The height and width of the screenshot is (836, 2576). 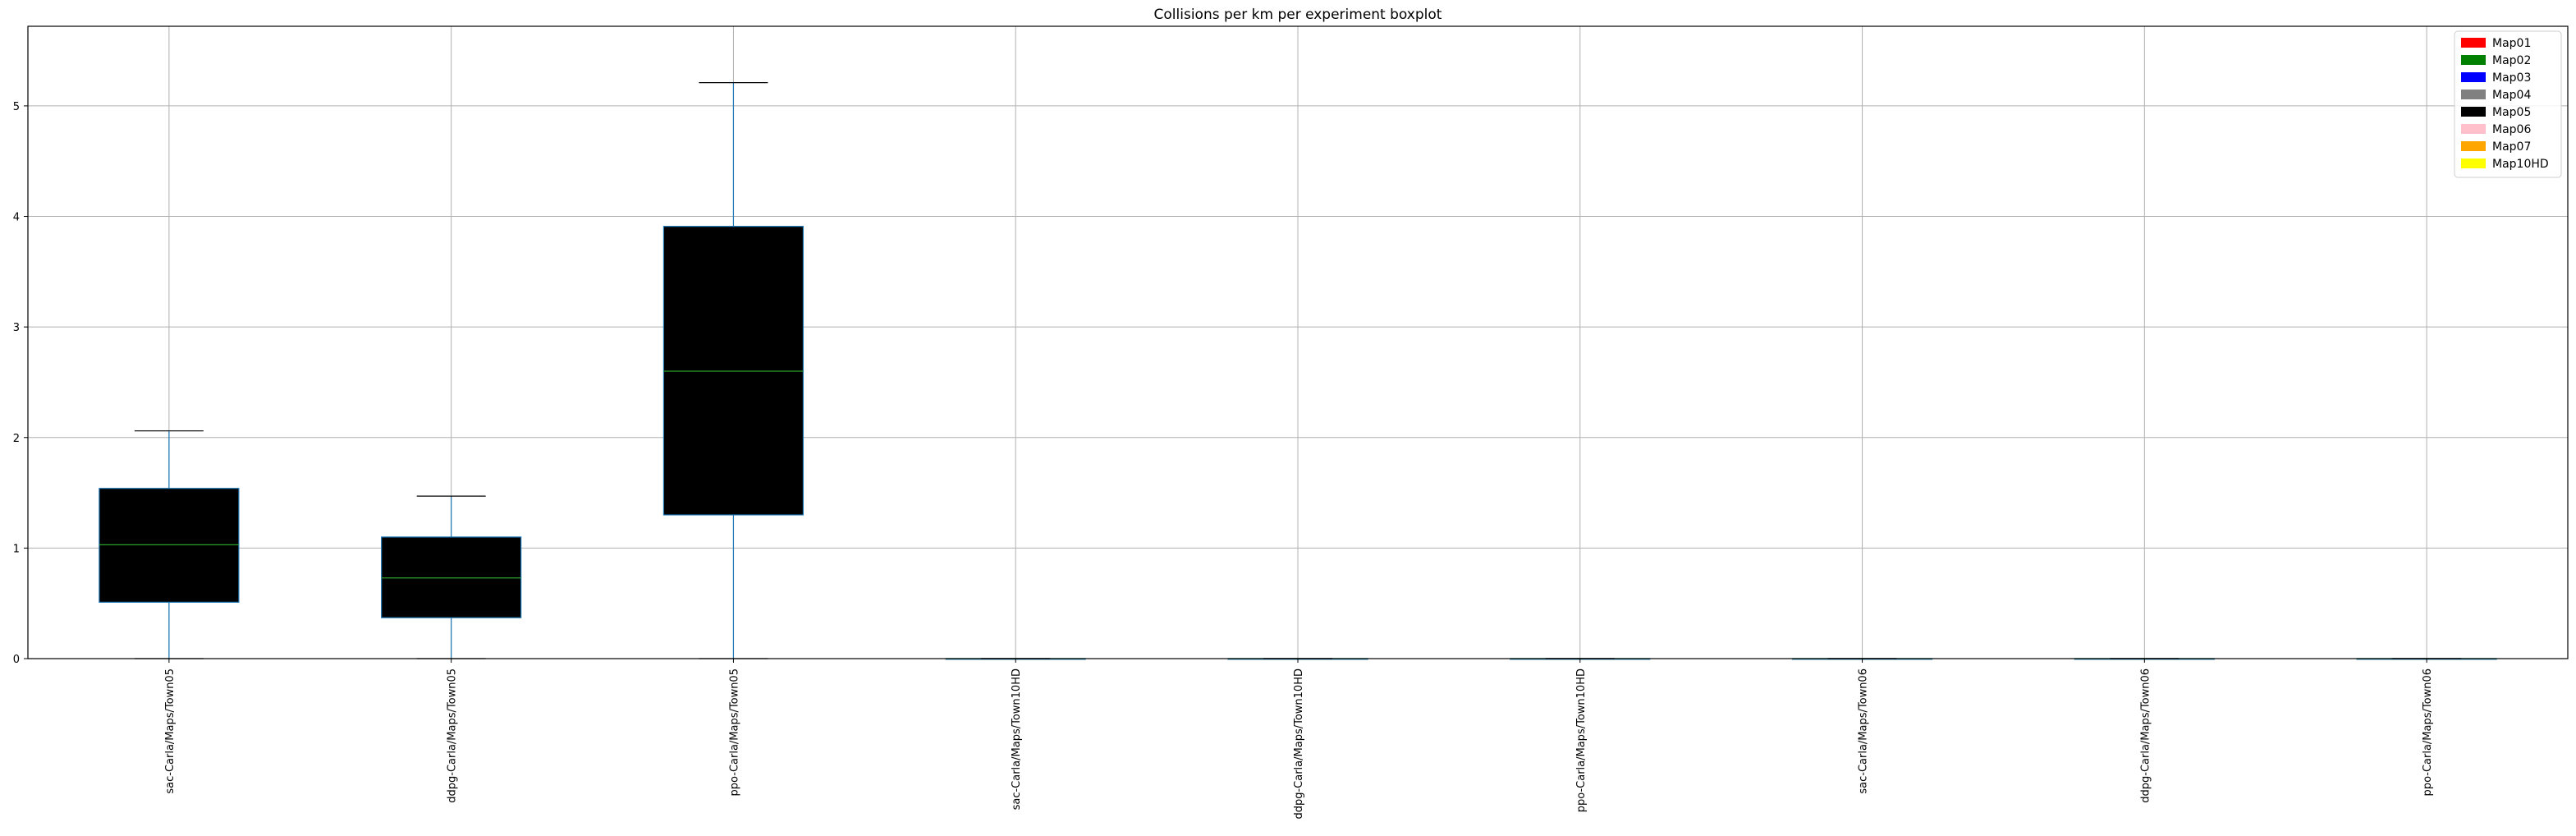 What do you see at coordinates (2521, 164) in the screenshot?
I see `legend-label: Map10HD` at bounding box center [2521, 164].